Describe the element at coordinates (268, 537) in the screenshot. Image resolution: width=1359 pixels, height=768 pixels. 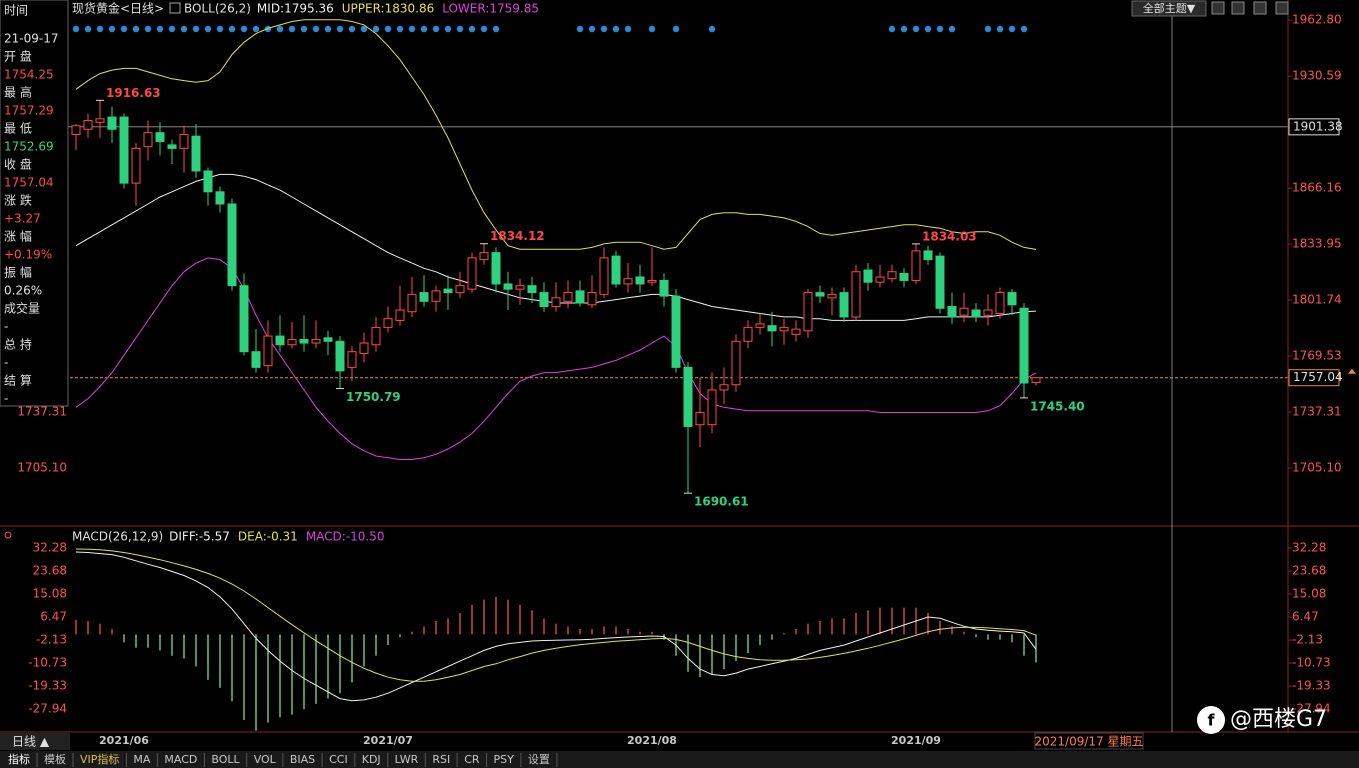
I see `legend-entry: DEA:-0.31` at that location.